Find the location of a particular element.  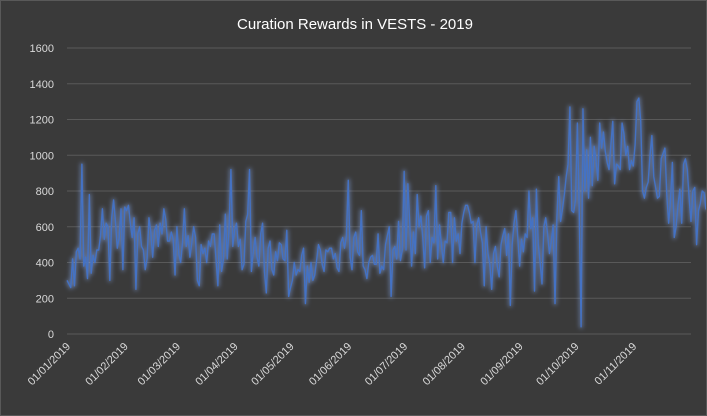

x-tick-label: 01/07/2019 is located at coordinates (386, 364).